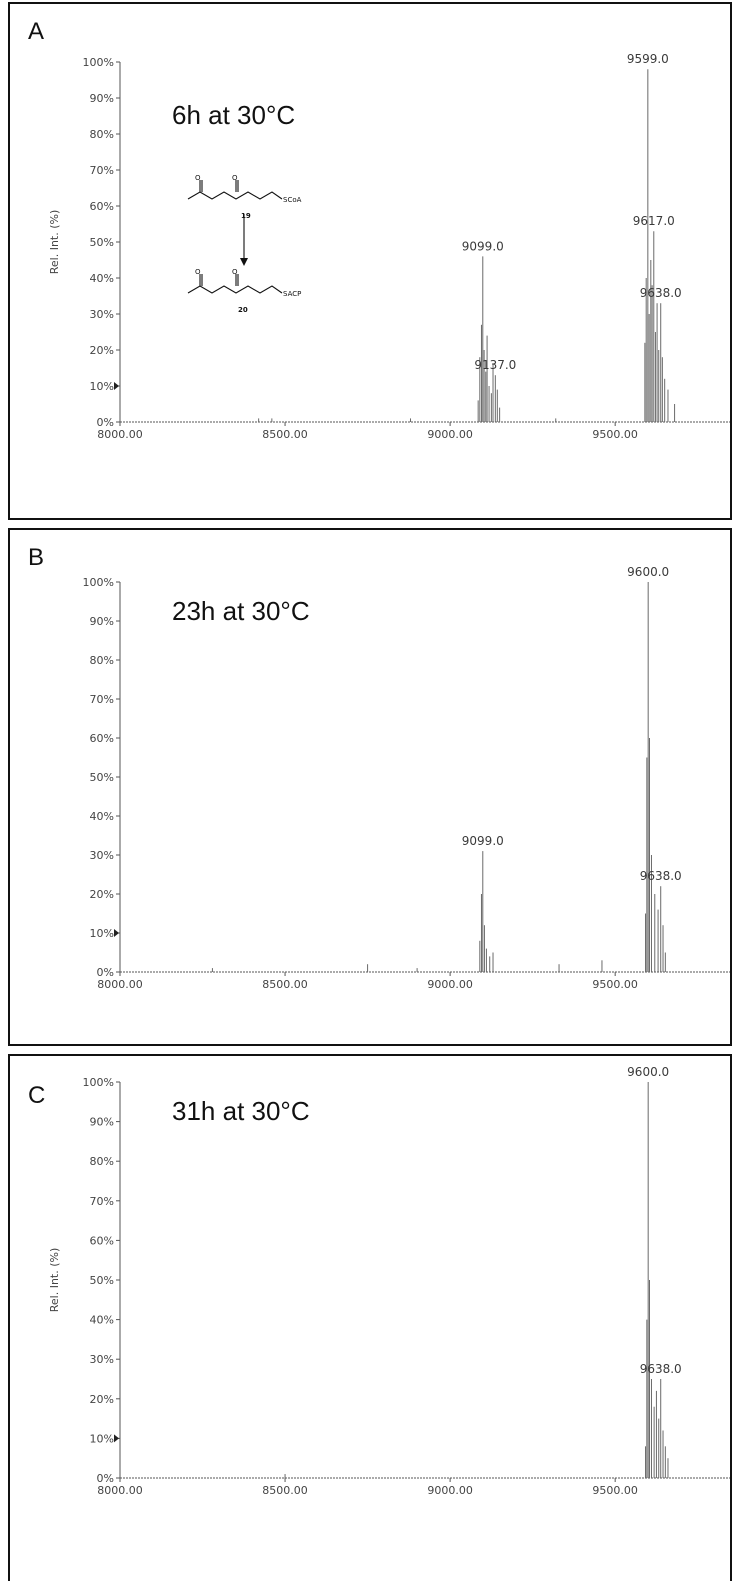  Describe the element at coordinates (241, 1111) in the screenshot. I see `condition-label: 31h at 30°C` at that location.